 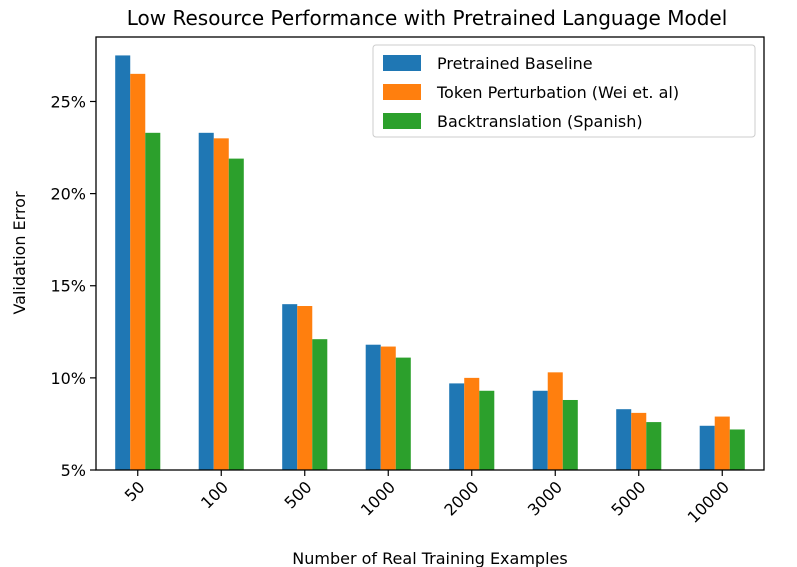 I want to click on legend-label: Backtranslation (Spanish), so click(x=540, y=121).